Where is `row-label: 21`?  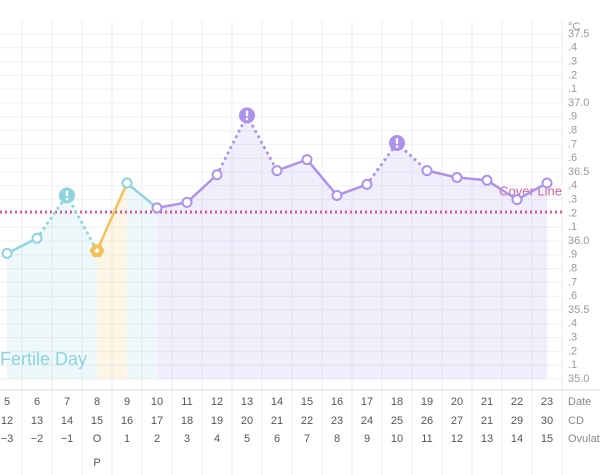 row-label: 21 is located at coordinates (487, 402).